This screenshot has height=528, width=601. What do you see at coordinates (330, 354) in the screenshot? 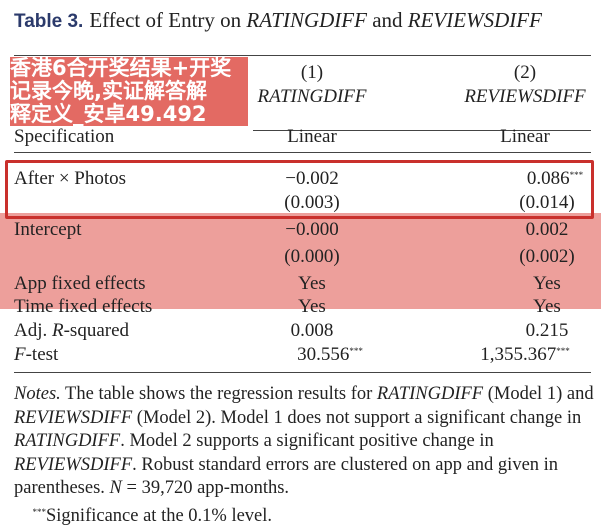
I see `row-value: 30.556***` at bounding box center [330, 354].